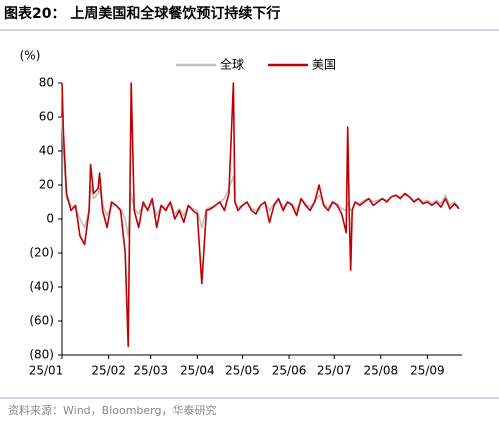 Image resolution: width=499 pixels, height=425 pixels. What do you see at coordinates (46, 117) in the screenshot?
I see `y-tick-label: 60` at bounding box center [46, 117].